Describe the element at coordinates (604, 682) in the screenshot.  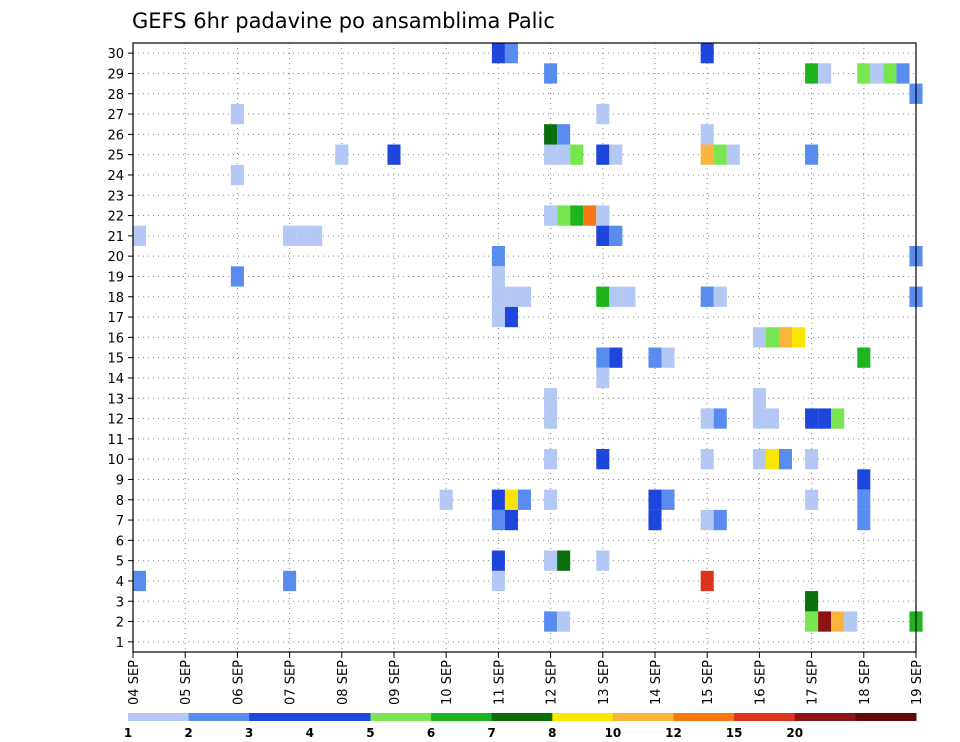
I see `x-tick-label: 13 SEP` at that location.